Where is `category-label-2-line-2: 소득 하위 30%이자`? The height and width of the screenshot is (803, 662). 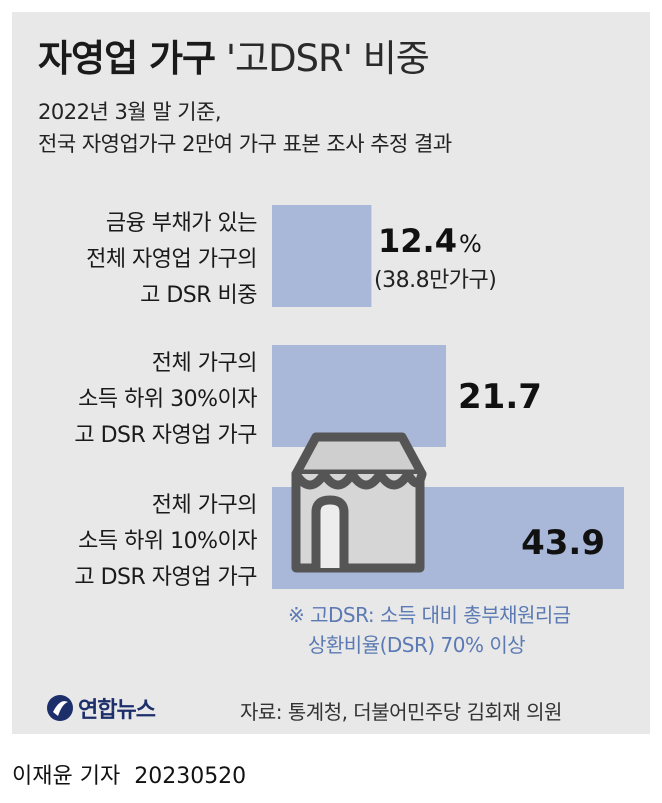
category-label-2-line-2: 소득 하위 30%이자 is located at coordinates (167, 399).